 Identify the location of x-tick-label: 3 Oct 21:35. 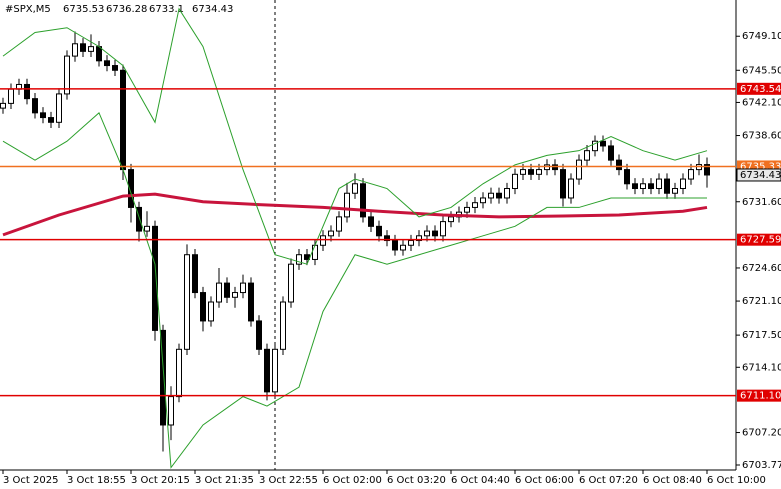
(224, 480).